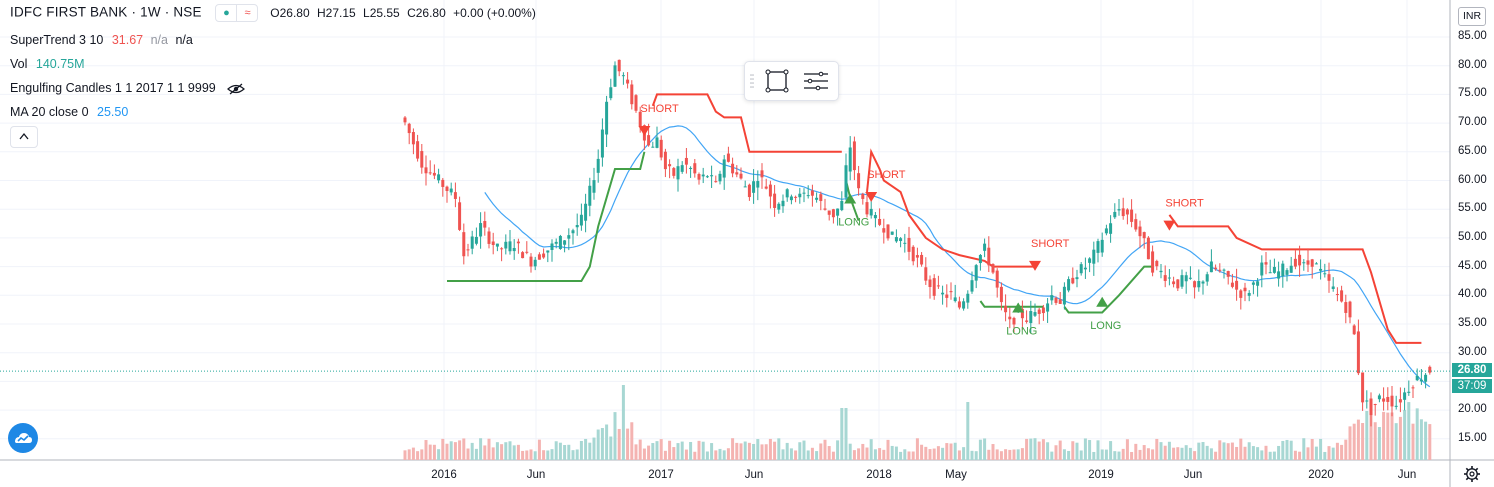 The image size is (1494, 487). What do you see at coordinates (1169, 225) in the screenshot?
I see `short-signal-arrow` at bounding box center [1169, 225].